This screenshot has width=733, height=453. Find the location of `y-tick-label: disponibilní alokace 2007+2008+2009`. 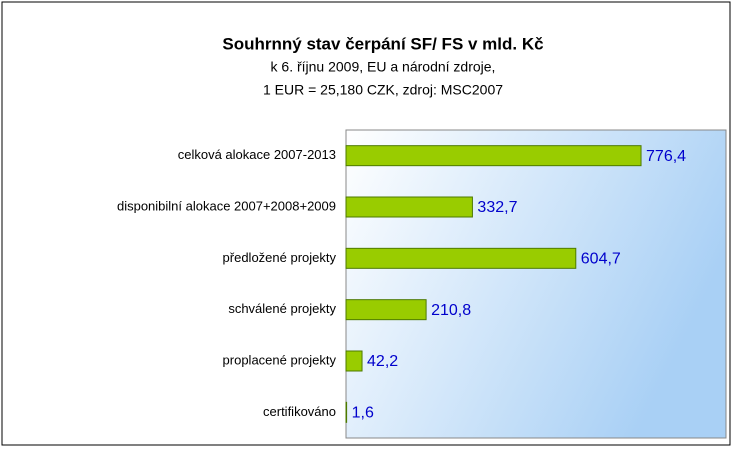

y-tick-label: disponibilní alokace 2007+2008+2009 is located at coordinates (226, 205).